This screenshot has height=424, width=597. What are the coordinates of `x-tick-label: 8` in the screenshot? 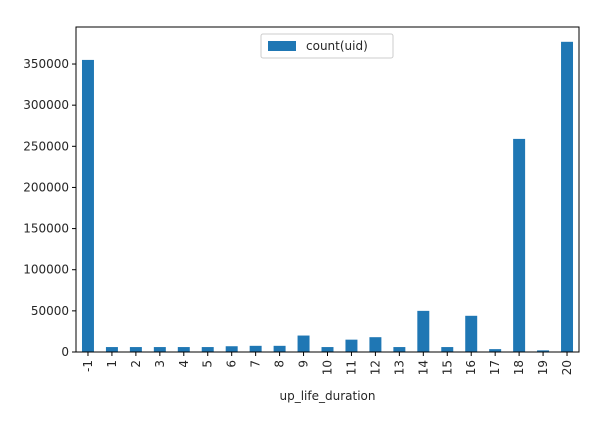 It's located at (280, 364).